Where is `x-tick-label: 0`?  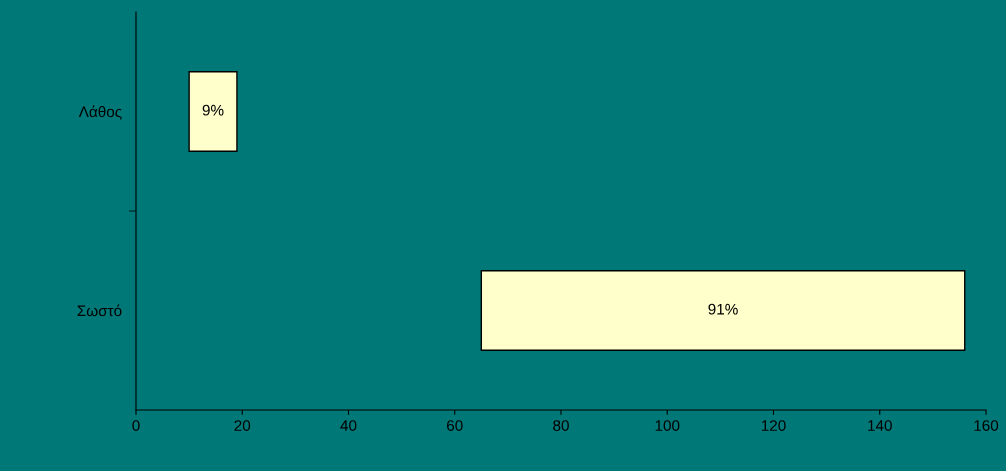
x-tick-label: 0 is located at coordinates (136, 425).